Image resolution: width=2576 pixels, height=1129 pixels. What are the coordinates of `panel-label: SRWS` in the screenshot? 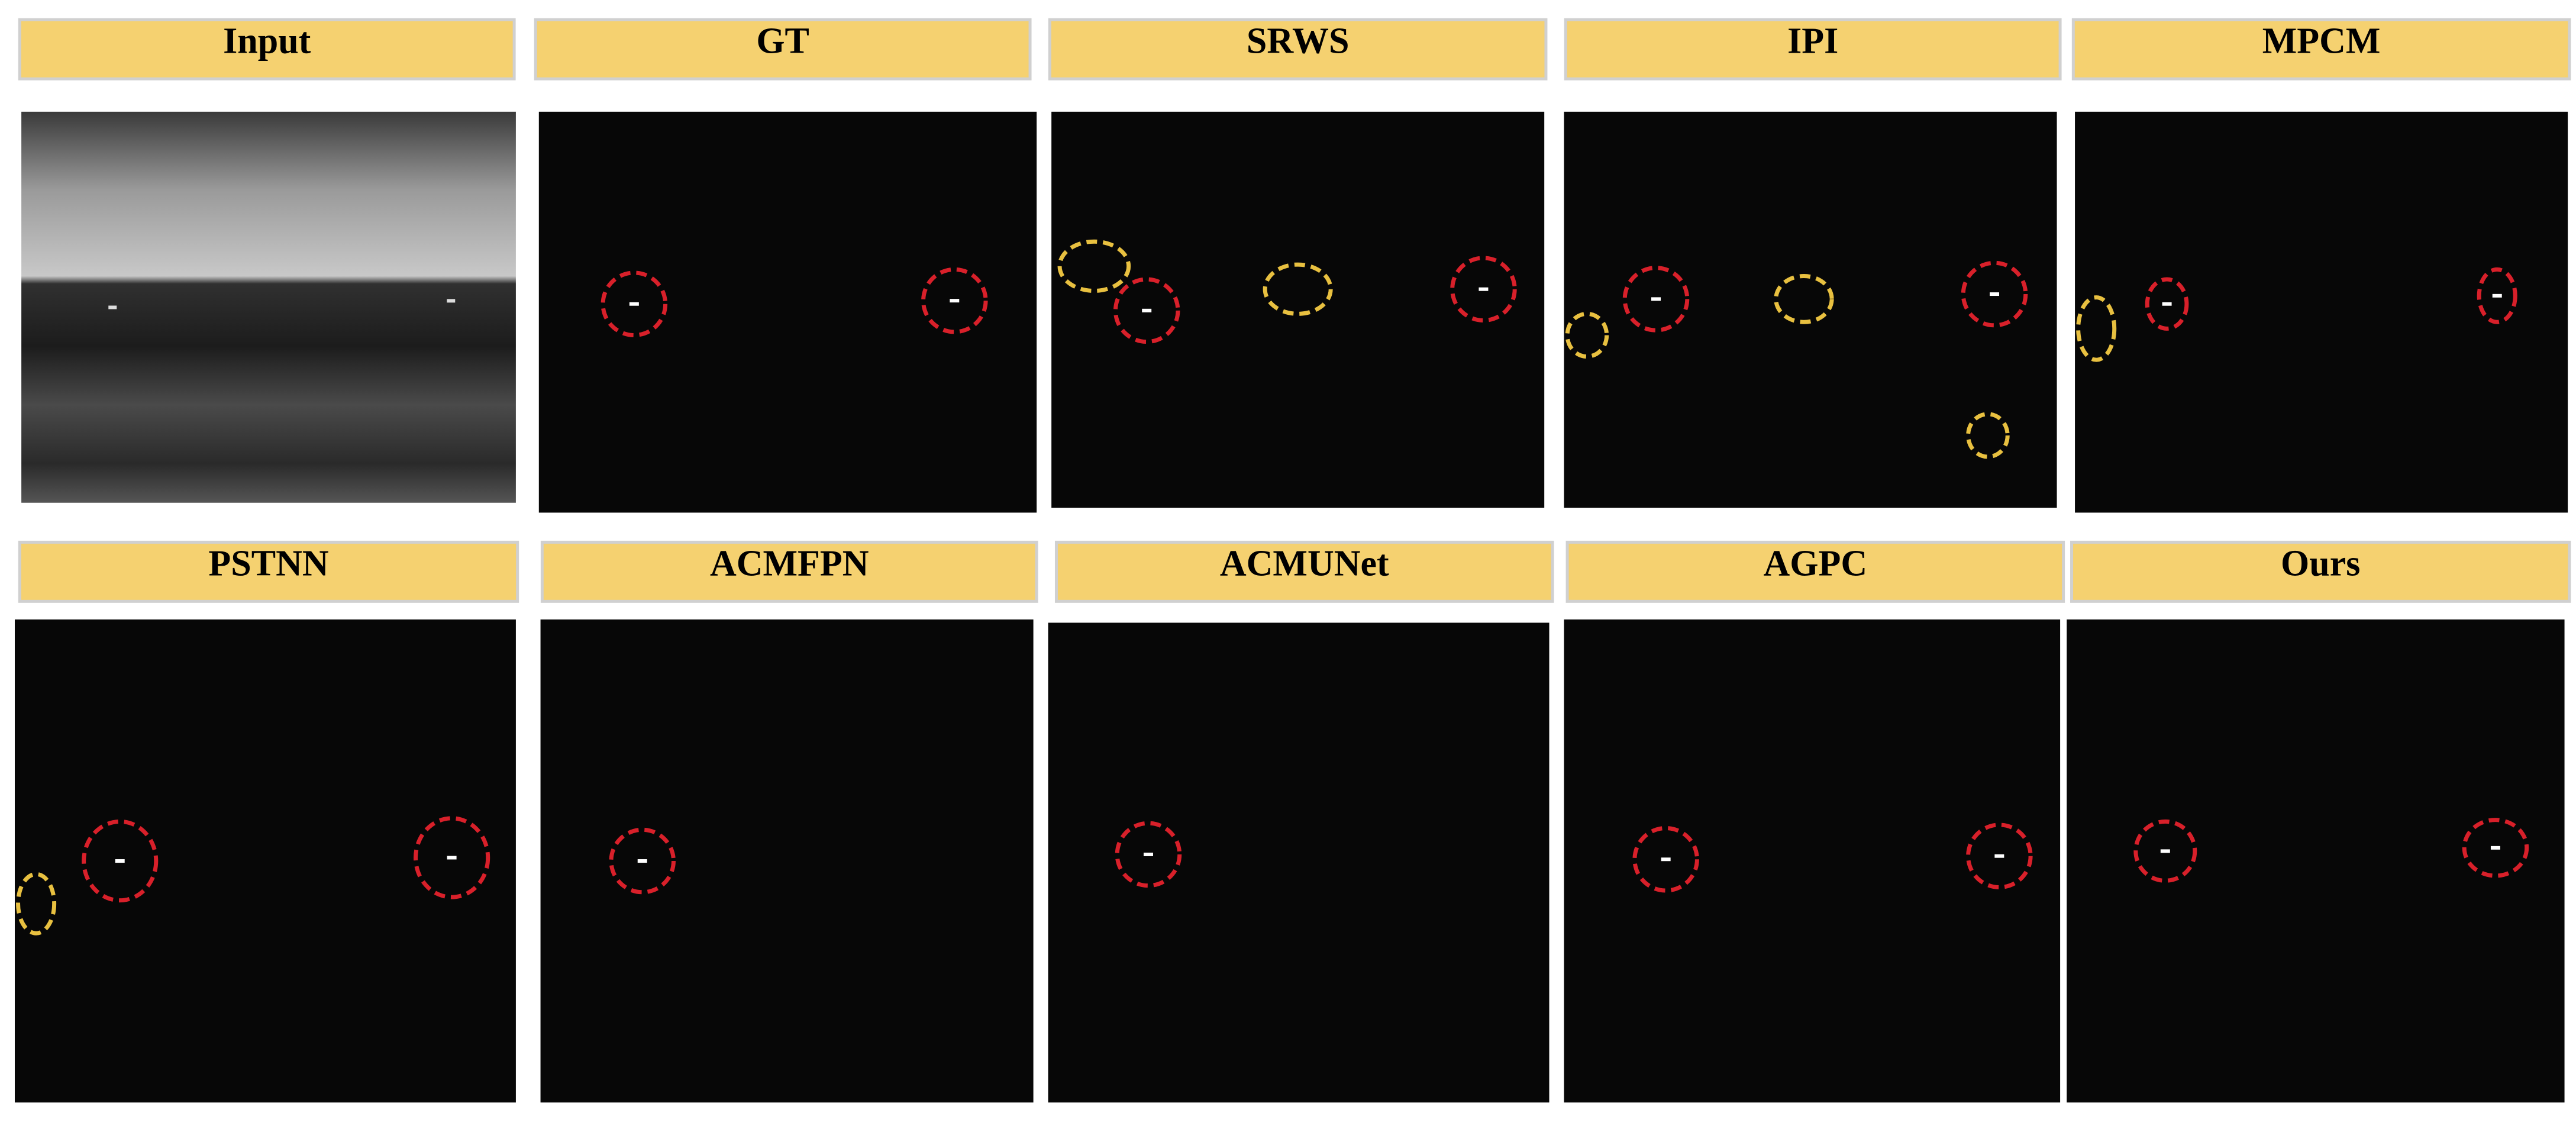 It's located at (1298, 41).